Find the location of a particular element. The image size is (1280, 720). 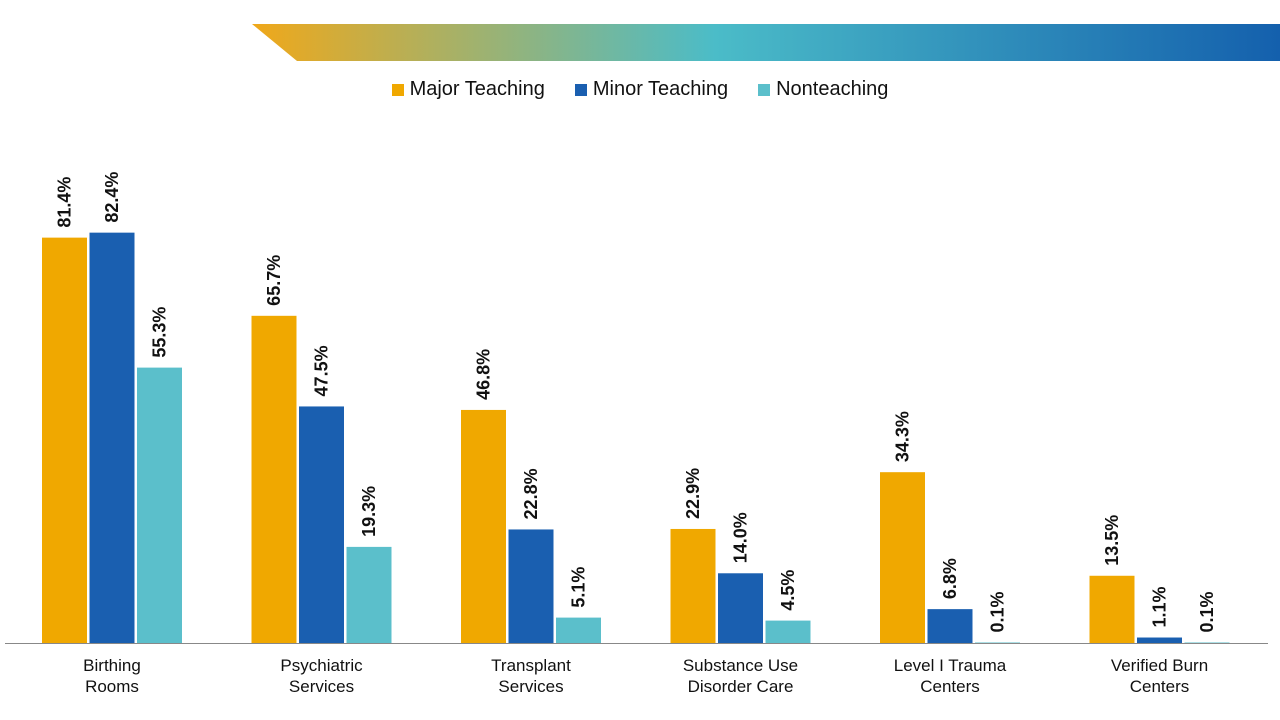

header-banner is located at coordinates (766, 42).